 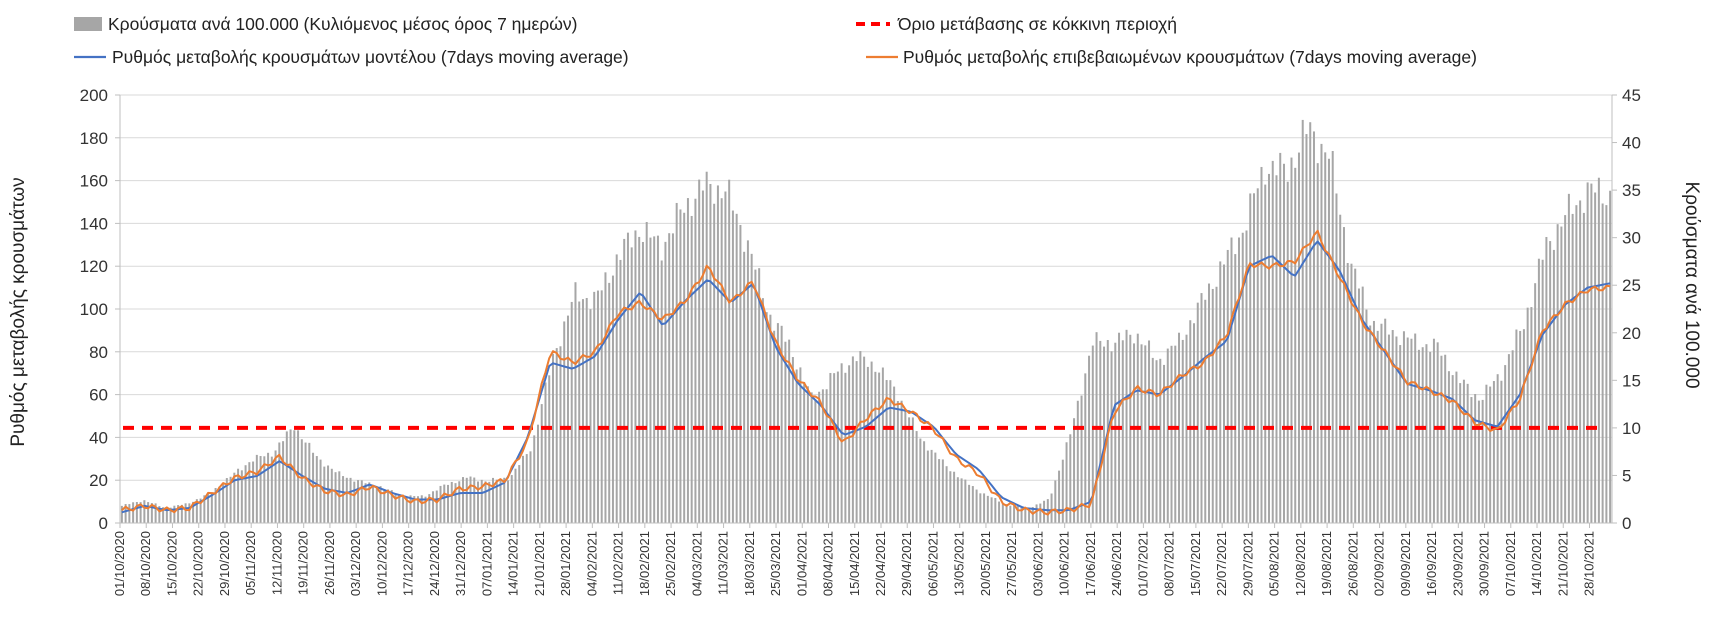 I want to click on y-right-tick-label: 25, so click(x=1631, y=285).